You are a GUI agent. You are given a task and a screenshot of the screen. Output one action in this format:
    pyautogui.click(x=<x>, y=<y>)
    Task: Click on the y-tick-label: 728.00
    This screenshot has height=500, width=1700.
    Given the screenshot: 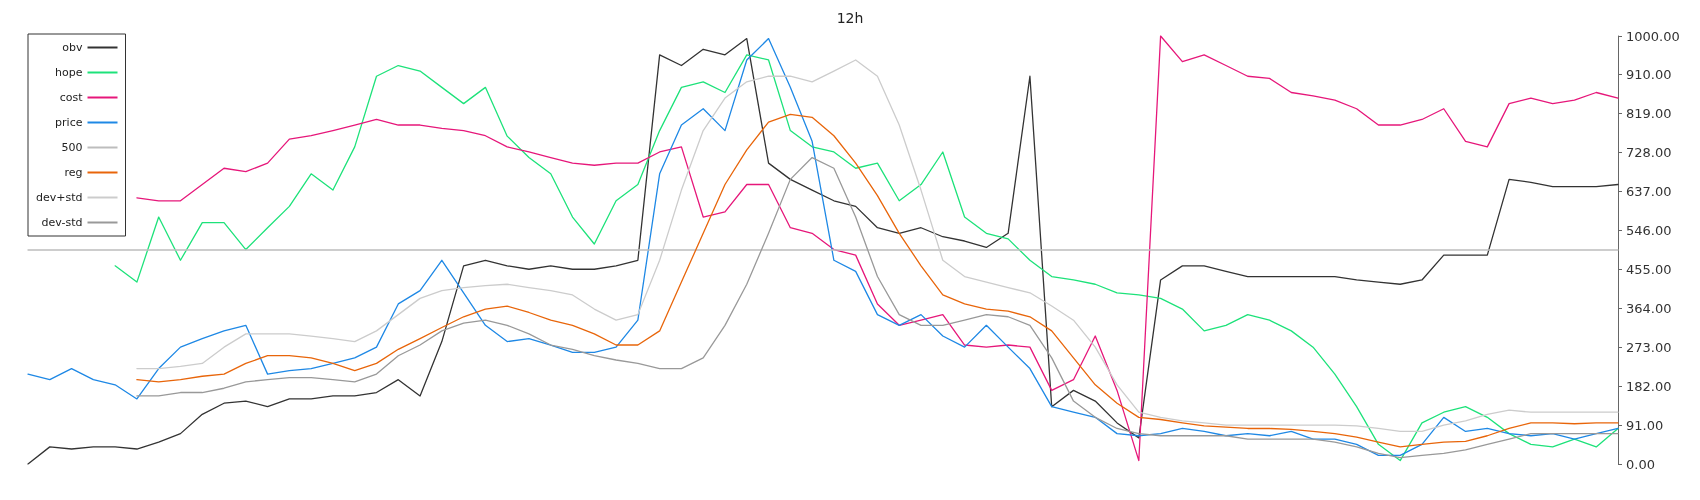 What is the action you would take?
    pyautogui.click(x=1649, y=152)
    